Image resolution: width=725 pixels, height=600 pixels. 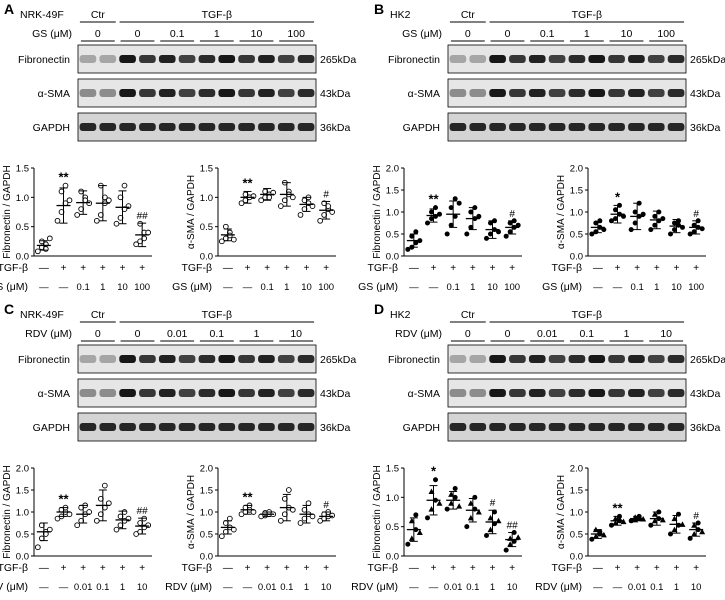 I want to click on drug-label: GS (μM), so click(x=422, y=34).